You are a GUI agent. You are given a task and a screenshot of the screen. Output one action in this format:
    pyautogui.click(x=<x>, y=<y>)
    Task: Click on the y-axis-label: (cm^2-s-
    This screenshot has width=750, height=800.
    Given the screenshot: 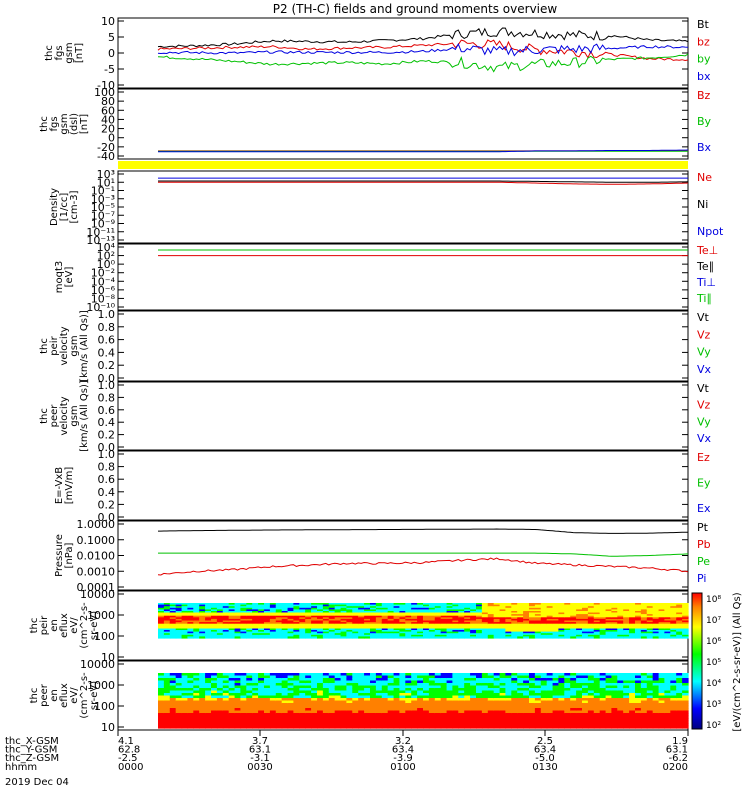 What is the action you would take?
    pyautogui.click(x=84, y=625)
    